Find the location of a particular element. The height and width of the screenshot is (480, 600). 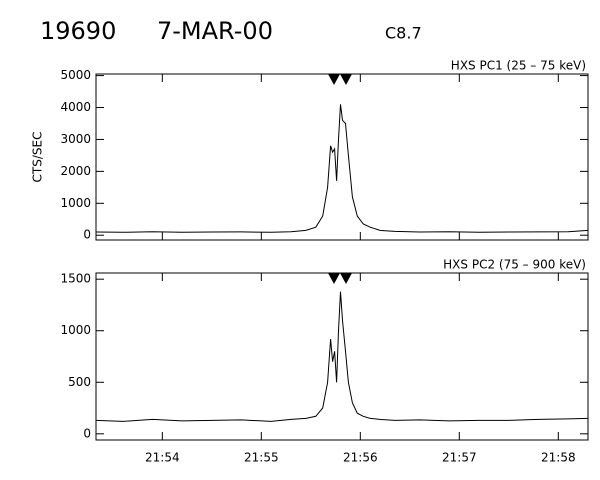

panel-title: HXS PC2 (75 – 900 keV) is located at coordinates (514, 265).